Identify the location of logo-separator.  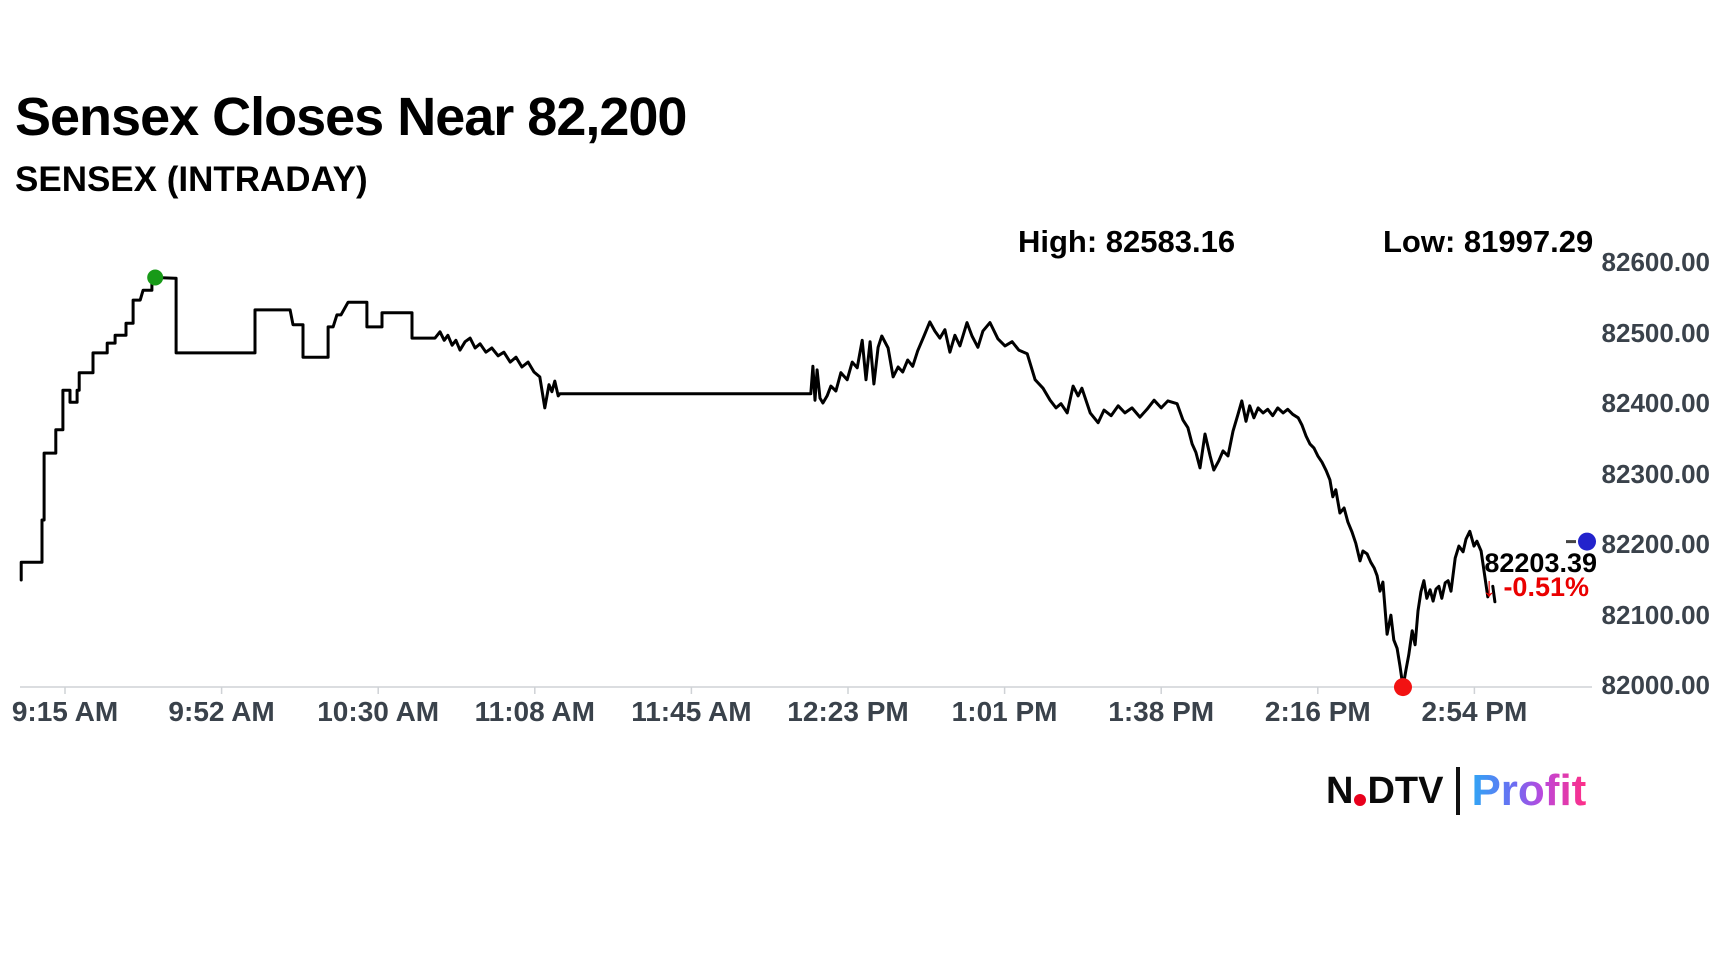
(1458, 791).